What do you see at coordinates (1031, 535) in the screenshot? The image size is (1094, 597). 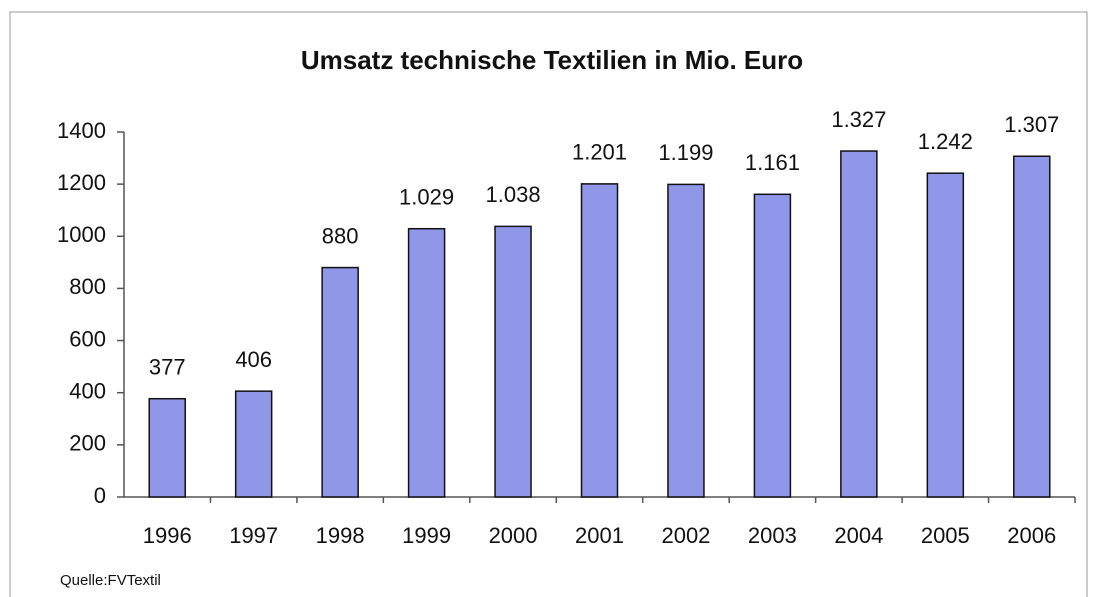 I see `x-tick-label: 2006` at bounding box center [1031, 535].